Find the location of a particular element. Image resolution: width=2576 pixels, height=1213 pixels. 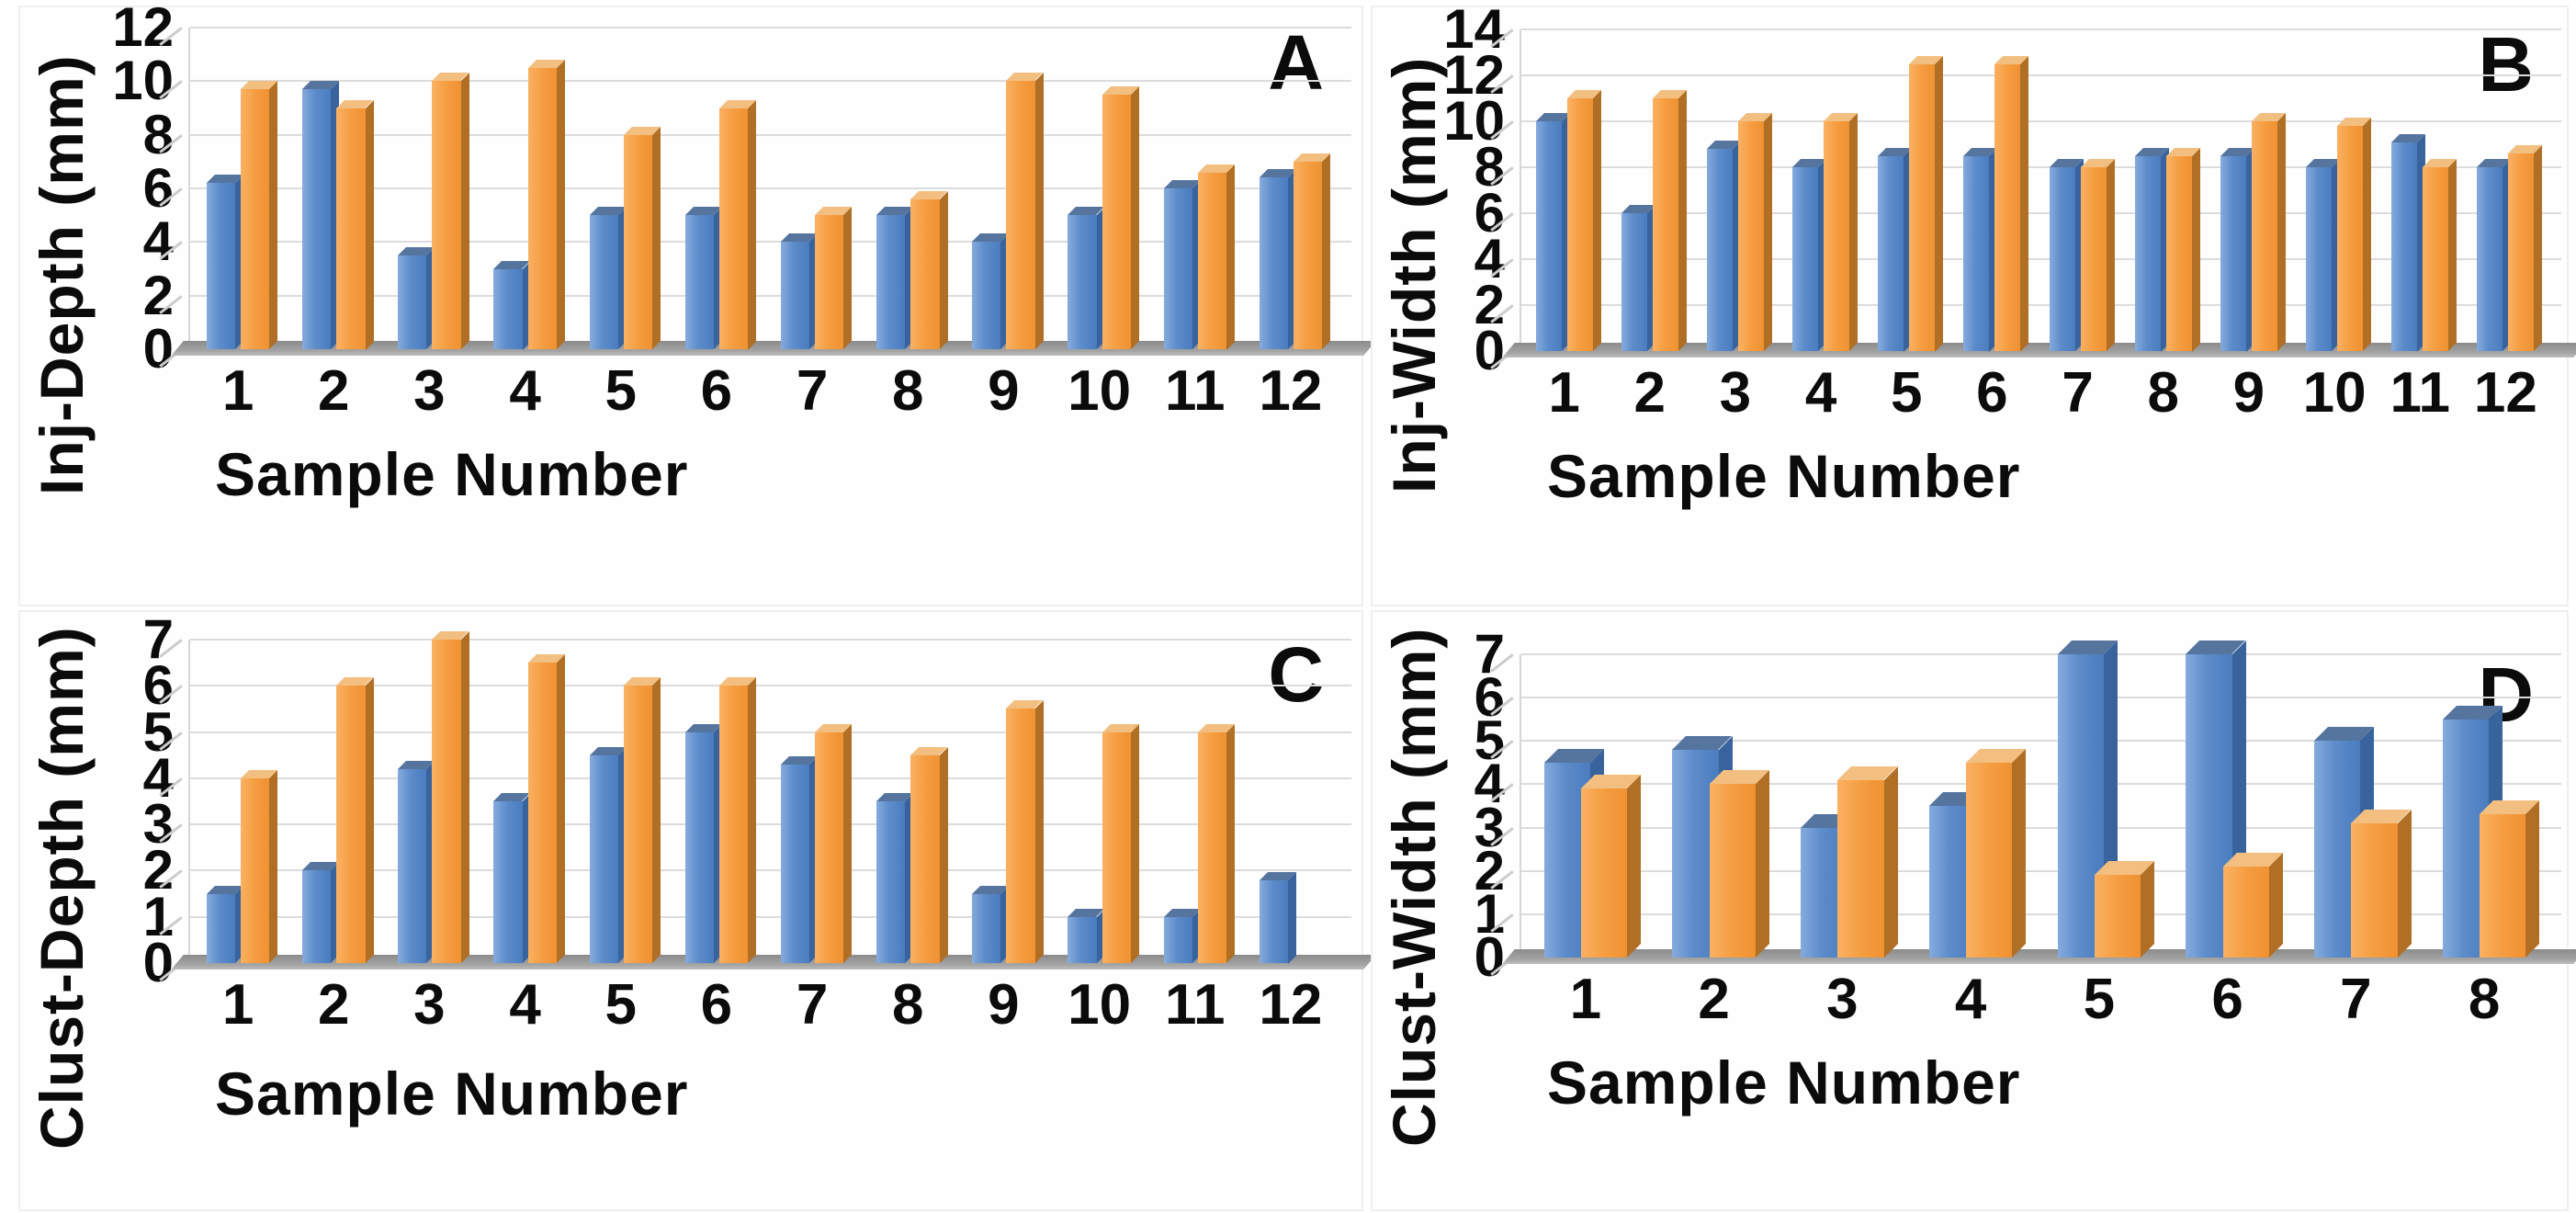

y-tick-label: 4 is located at coordinates (1489, 258).